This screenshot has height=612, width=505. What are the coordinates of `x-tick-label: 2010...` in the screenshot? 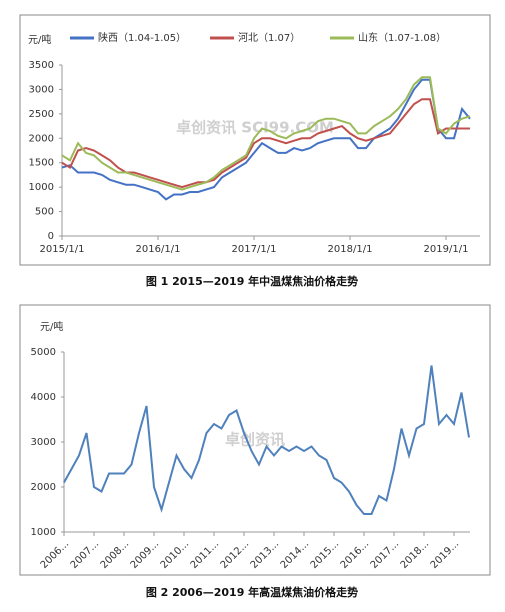 It's located at (175, 554).